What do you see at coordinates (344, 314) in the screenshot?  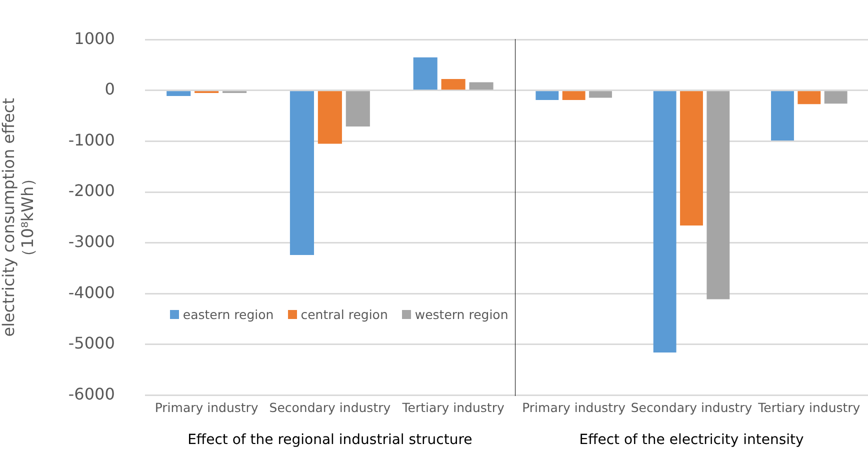 I see `legend-label: central region` at bounding box center [344, 314].